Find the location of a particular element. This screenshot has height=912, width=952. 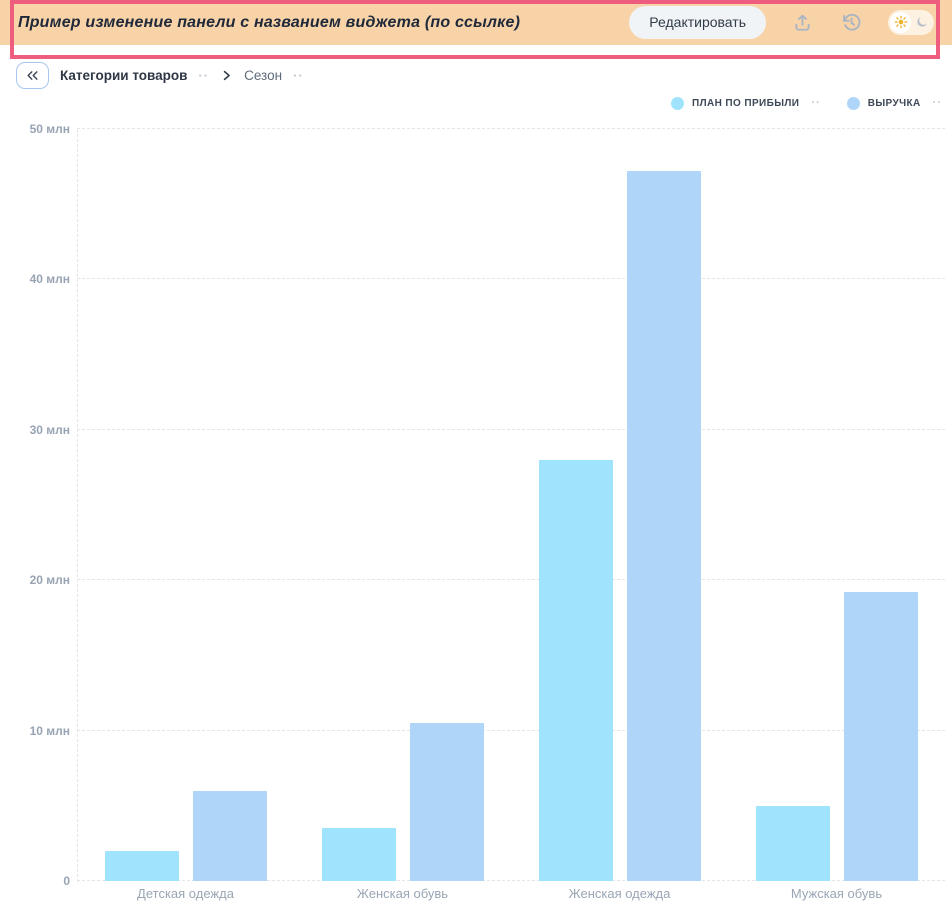

x-category-label: Женская обувь is located at coordinates (402, 893).